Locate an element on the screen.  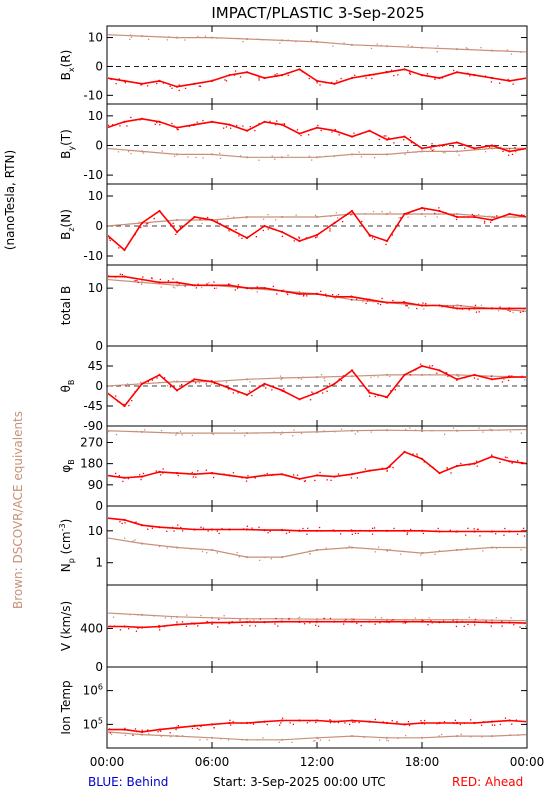
y-tick-label: 0 is located at coordinates (99, 667).